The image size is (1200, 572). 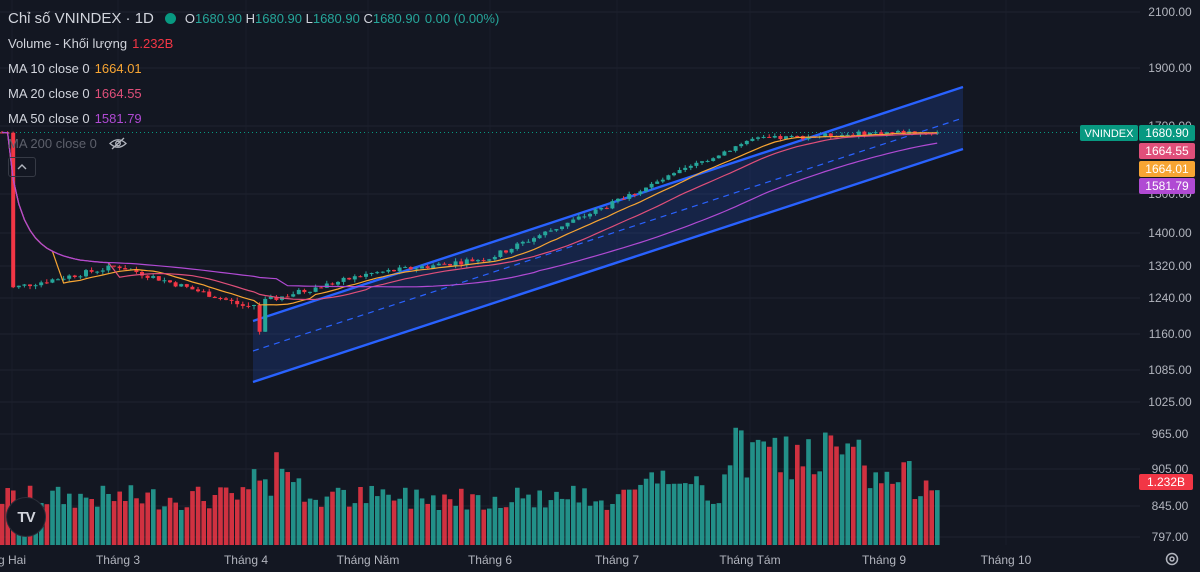 What do you see at coordinates (1170, 298) in the screenshot?
I see `price-tick-label: 1240.00` at bounding box center [1170, 298].